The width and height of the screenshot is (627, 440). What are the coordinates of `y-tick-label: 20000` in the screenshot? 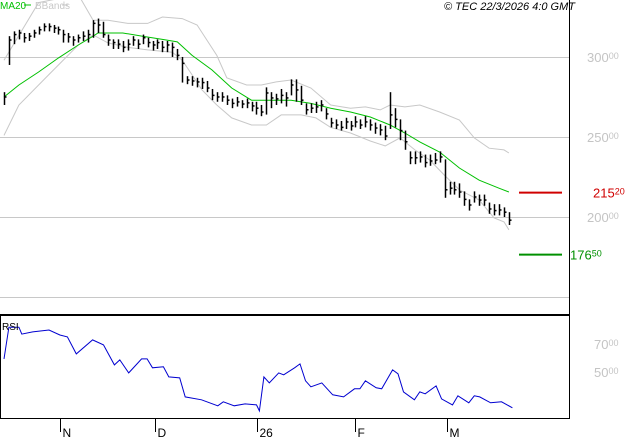 It's located at (603, 217).